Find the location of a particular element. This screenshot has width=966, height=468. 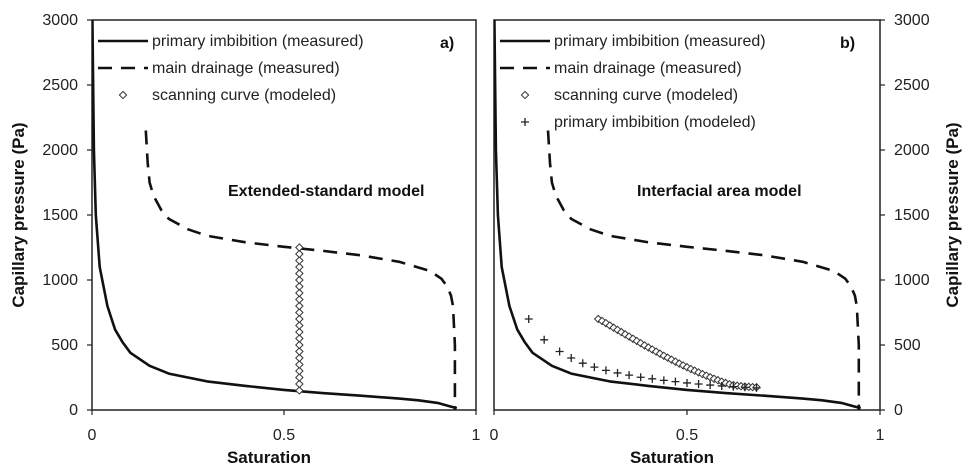

y-tick-label: 500 is located at coordinates (907, 345).